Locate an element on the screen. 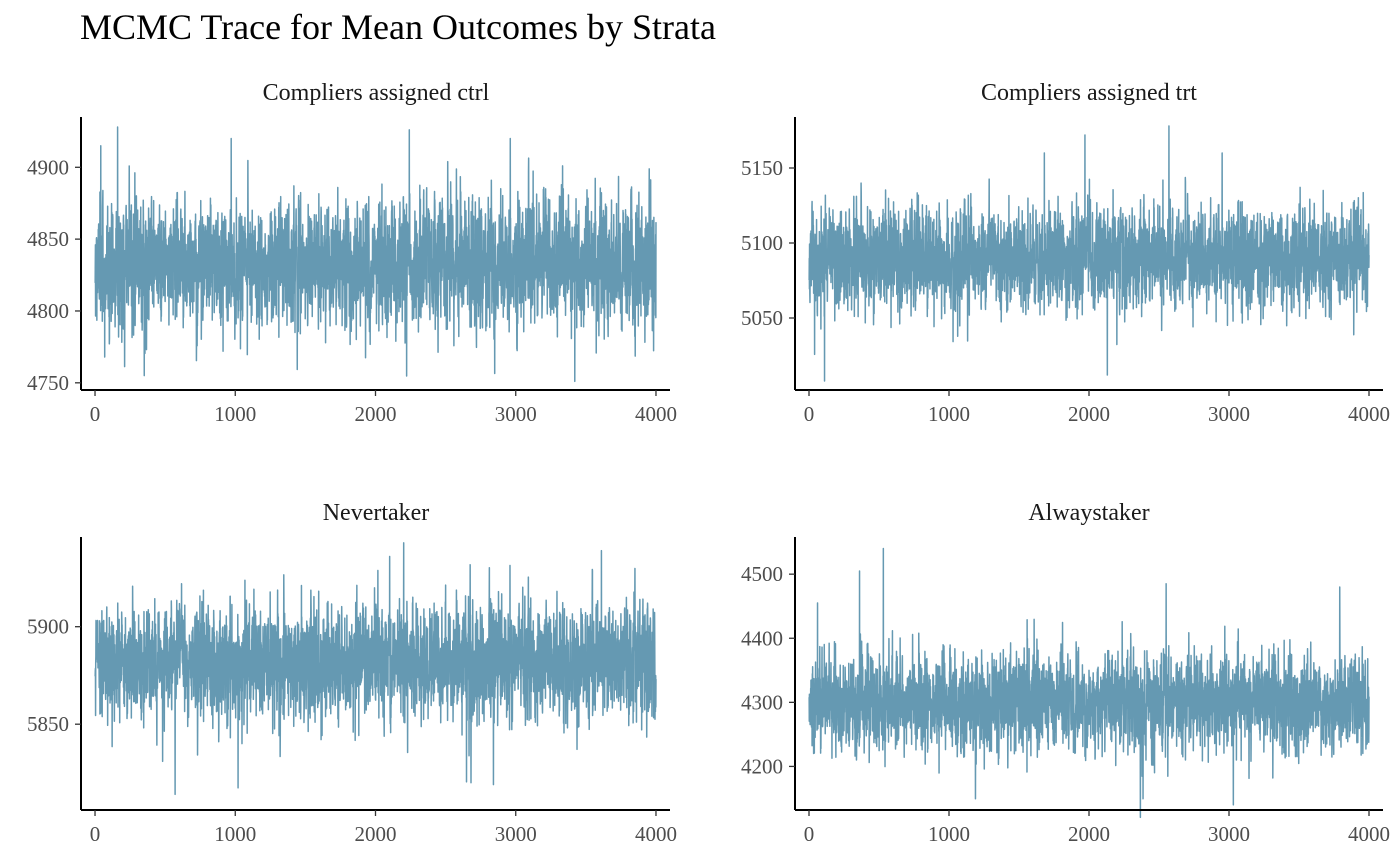  panel-title: Compliers assigned ctrl is located at coordinates (376, 93).